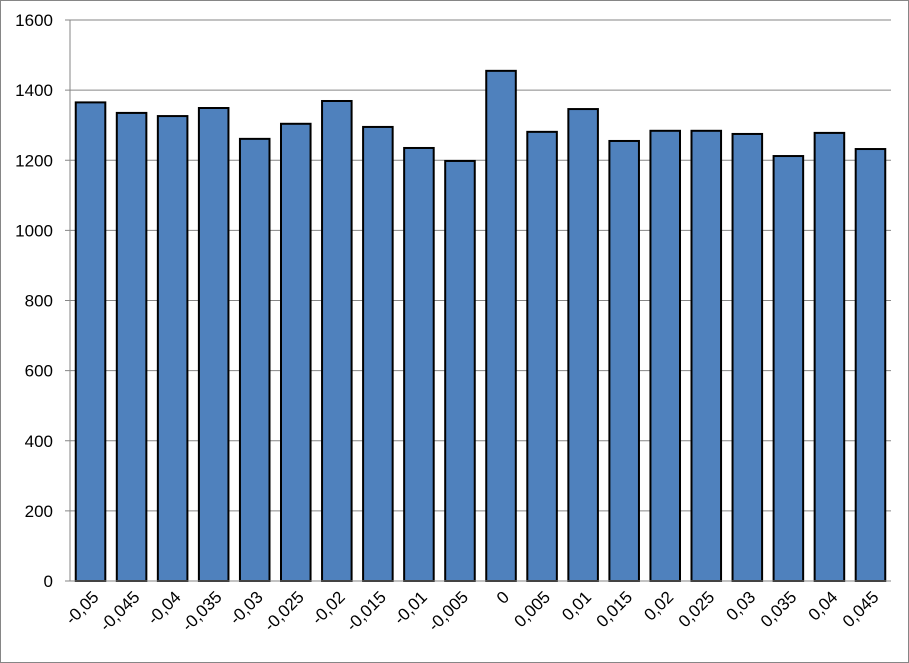 This screenshot has width=909, height=663. Describe the element at coordinates (39, 371) in the screenshot. I see `y-tick-label: 600` at that location.